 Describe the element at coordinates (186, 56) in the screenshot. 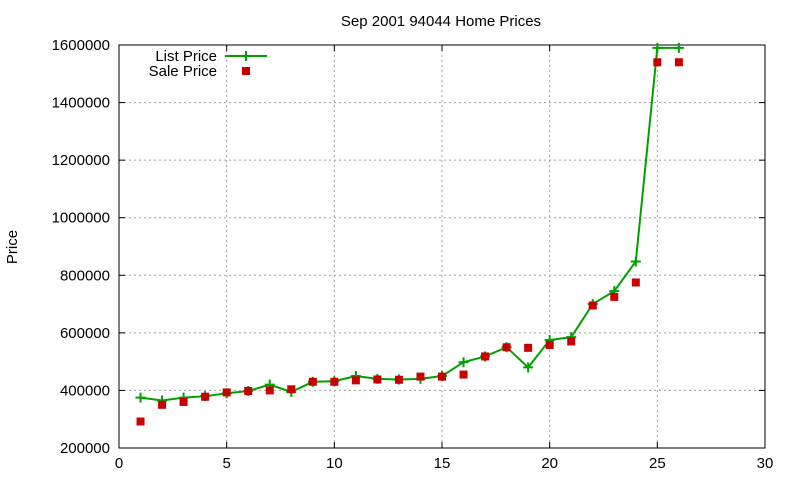

I see `legend-label-list-price: List Price` at that location.